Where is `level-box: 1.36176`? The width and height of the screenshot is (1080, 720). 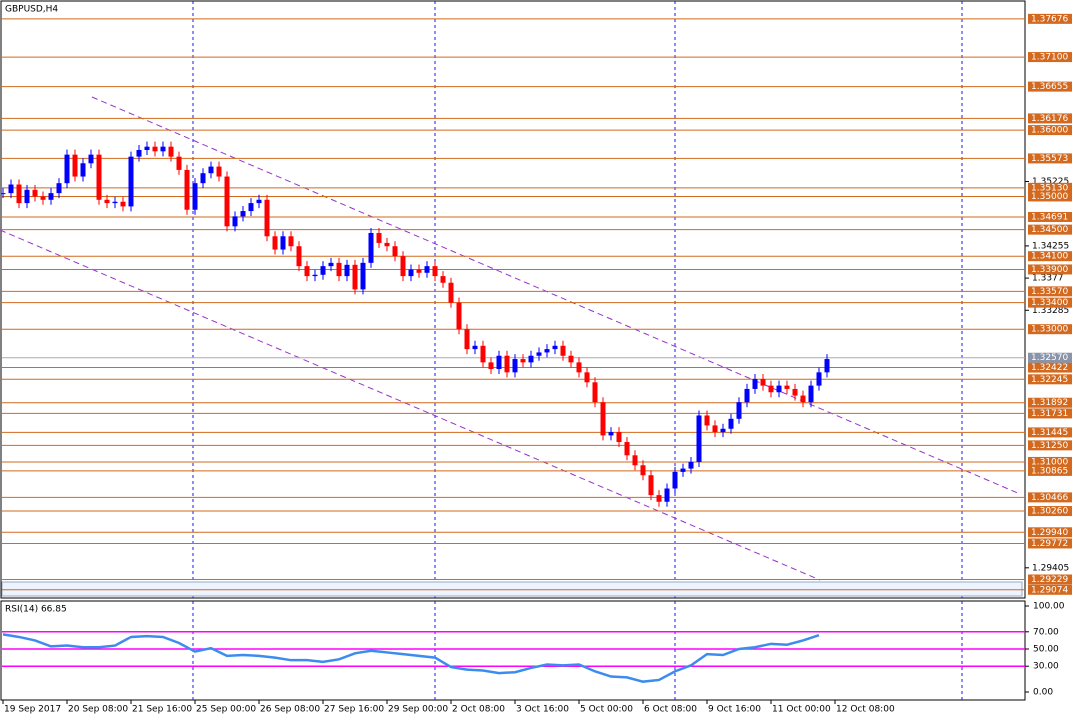 level-box: 1.36176 is located at coordinates (1050, 118).